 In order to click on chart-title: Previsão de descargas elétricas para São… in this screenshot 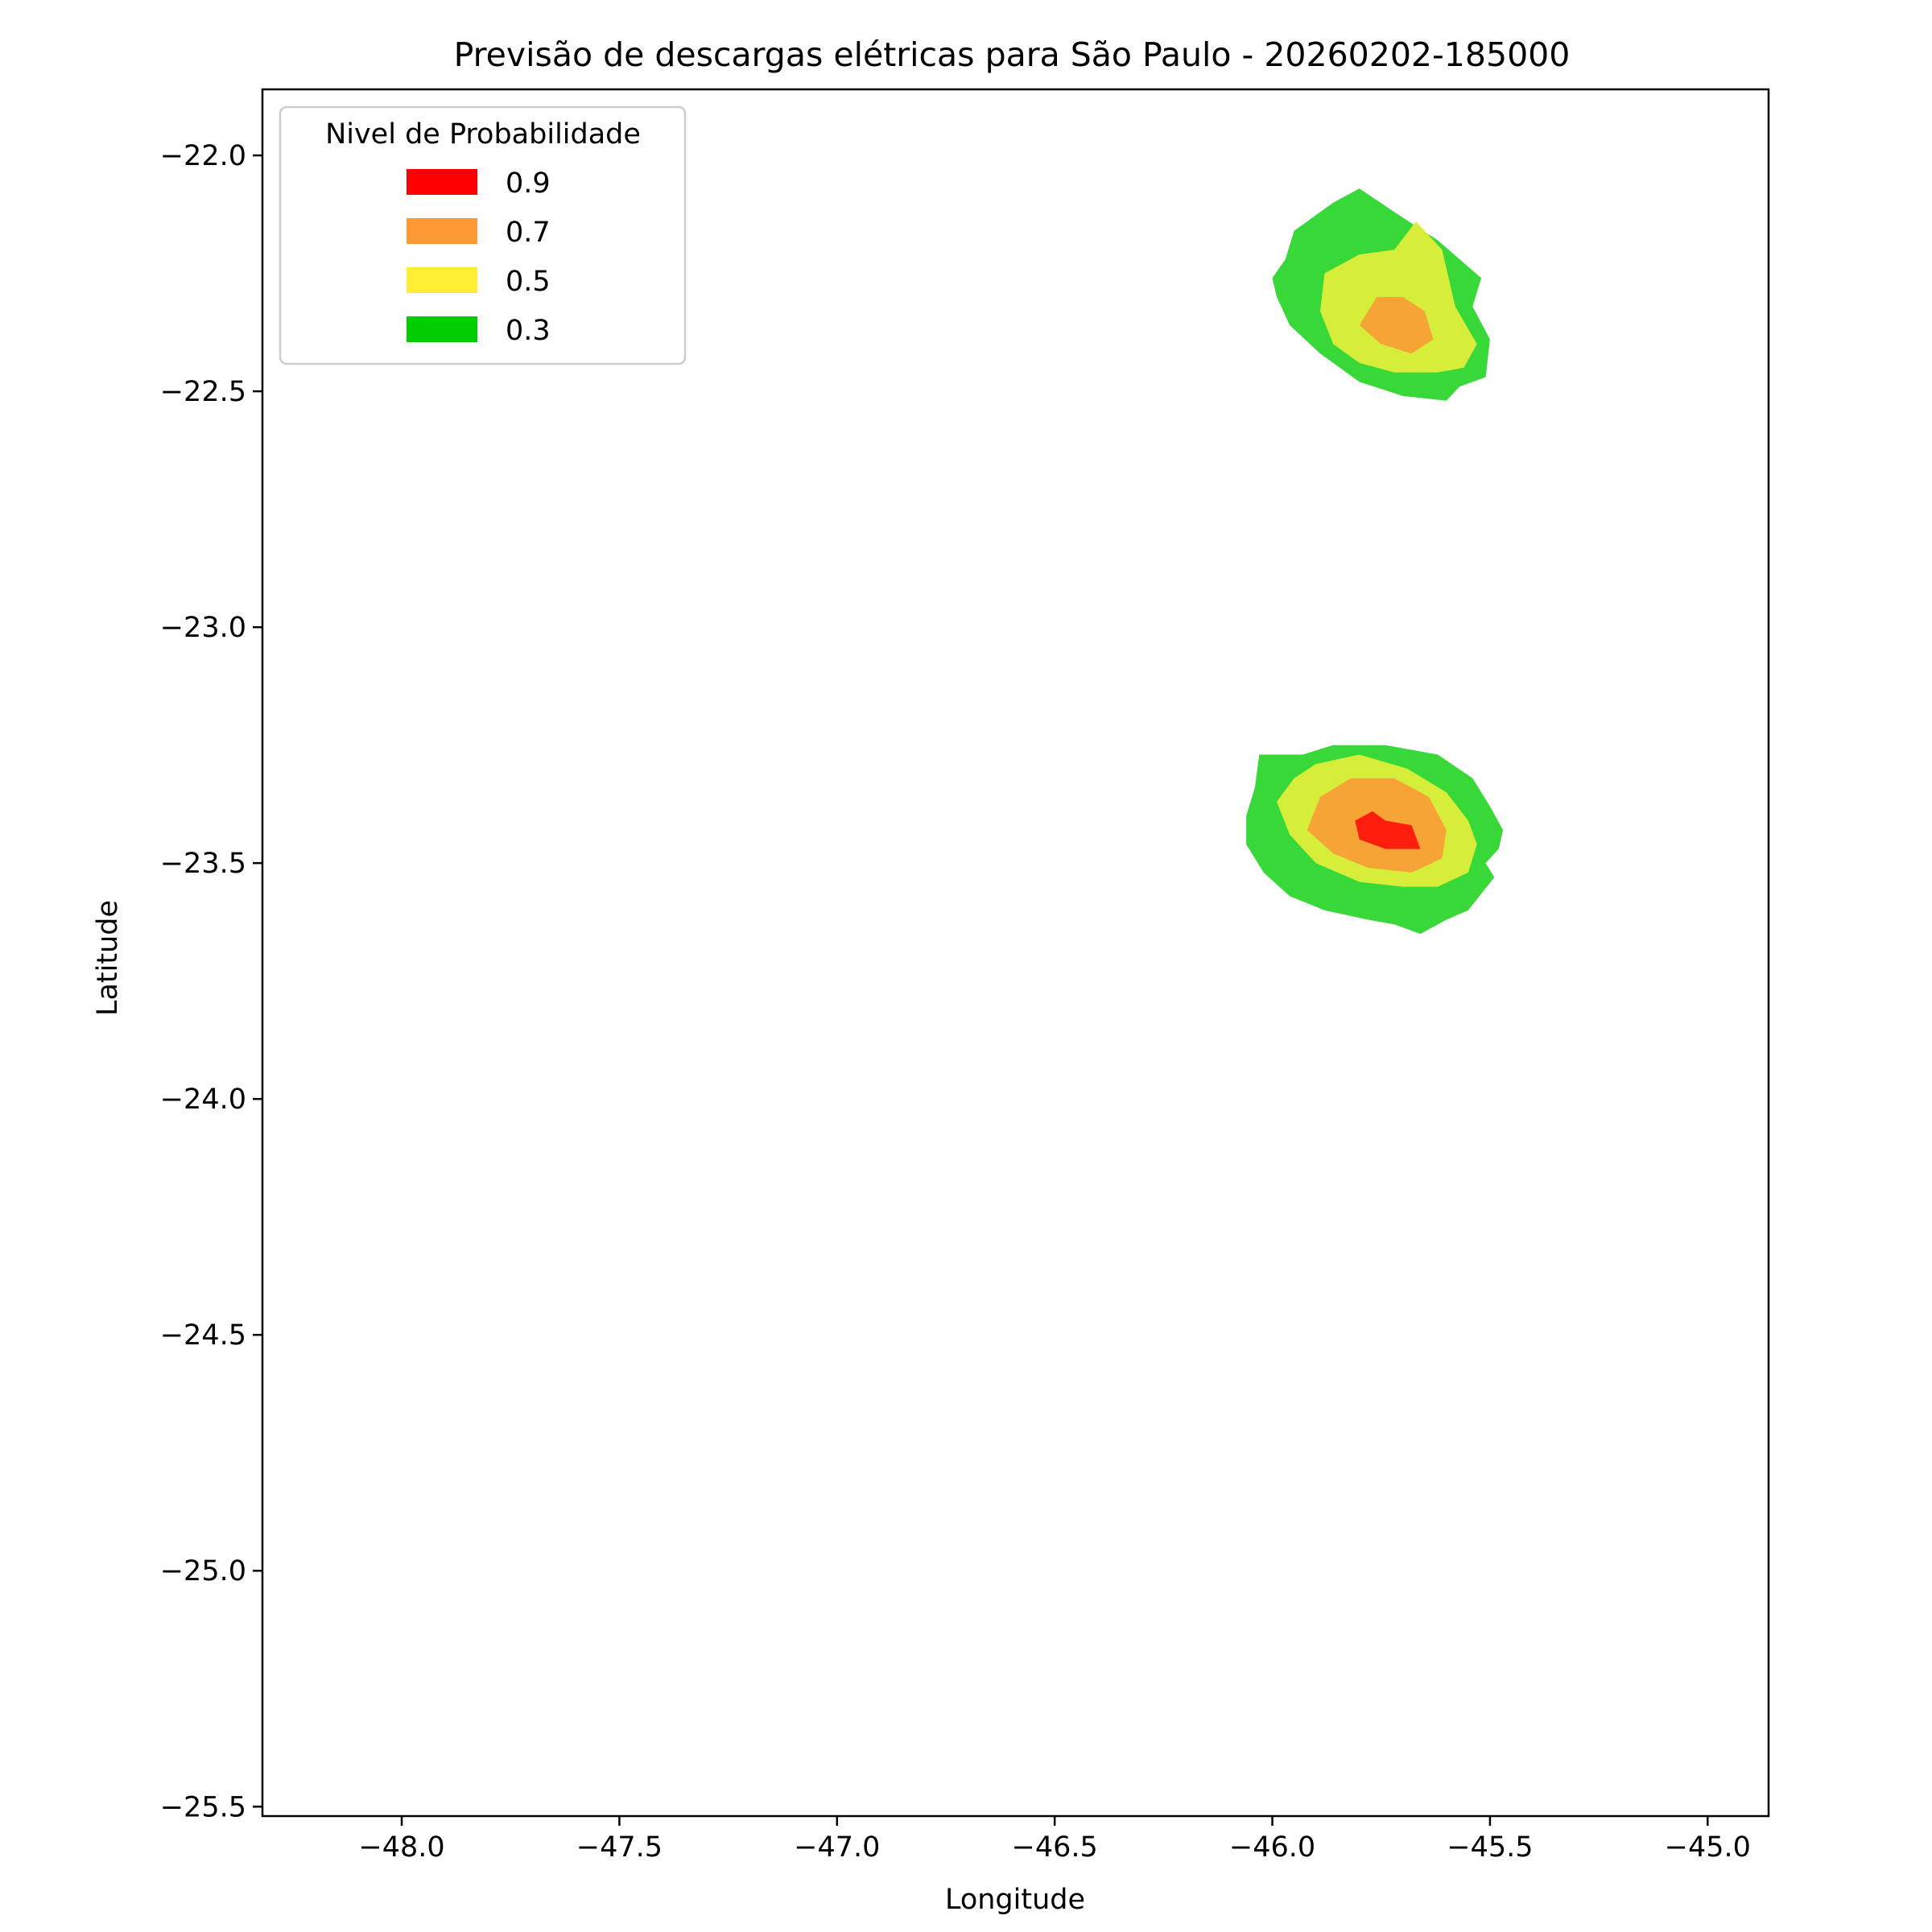, I will do `click(1012, 54)`.